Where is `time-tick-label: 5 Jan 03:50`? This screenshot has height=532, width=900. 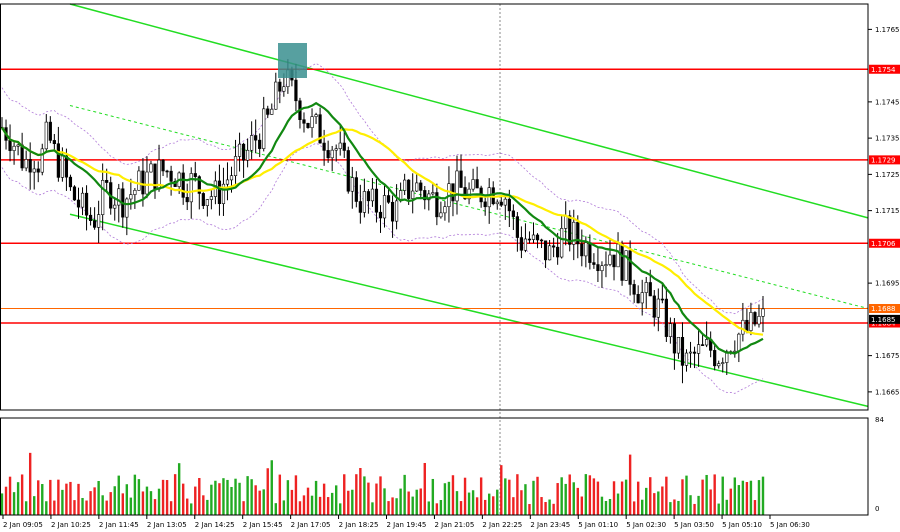
time-tick-label: 5 Jan 03:50 is located at coordinates (694, 525).